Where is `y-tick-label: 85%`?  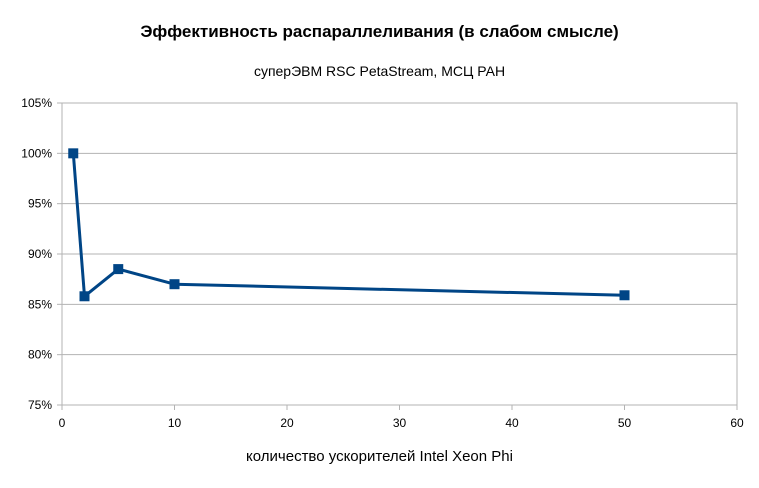 y-tick-label: 85% is located at coordinates (40, 304).